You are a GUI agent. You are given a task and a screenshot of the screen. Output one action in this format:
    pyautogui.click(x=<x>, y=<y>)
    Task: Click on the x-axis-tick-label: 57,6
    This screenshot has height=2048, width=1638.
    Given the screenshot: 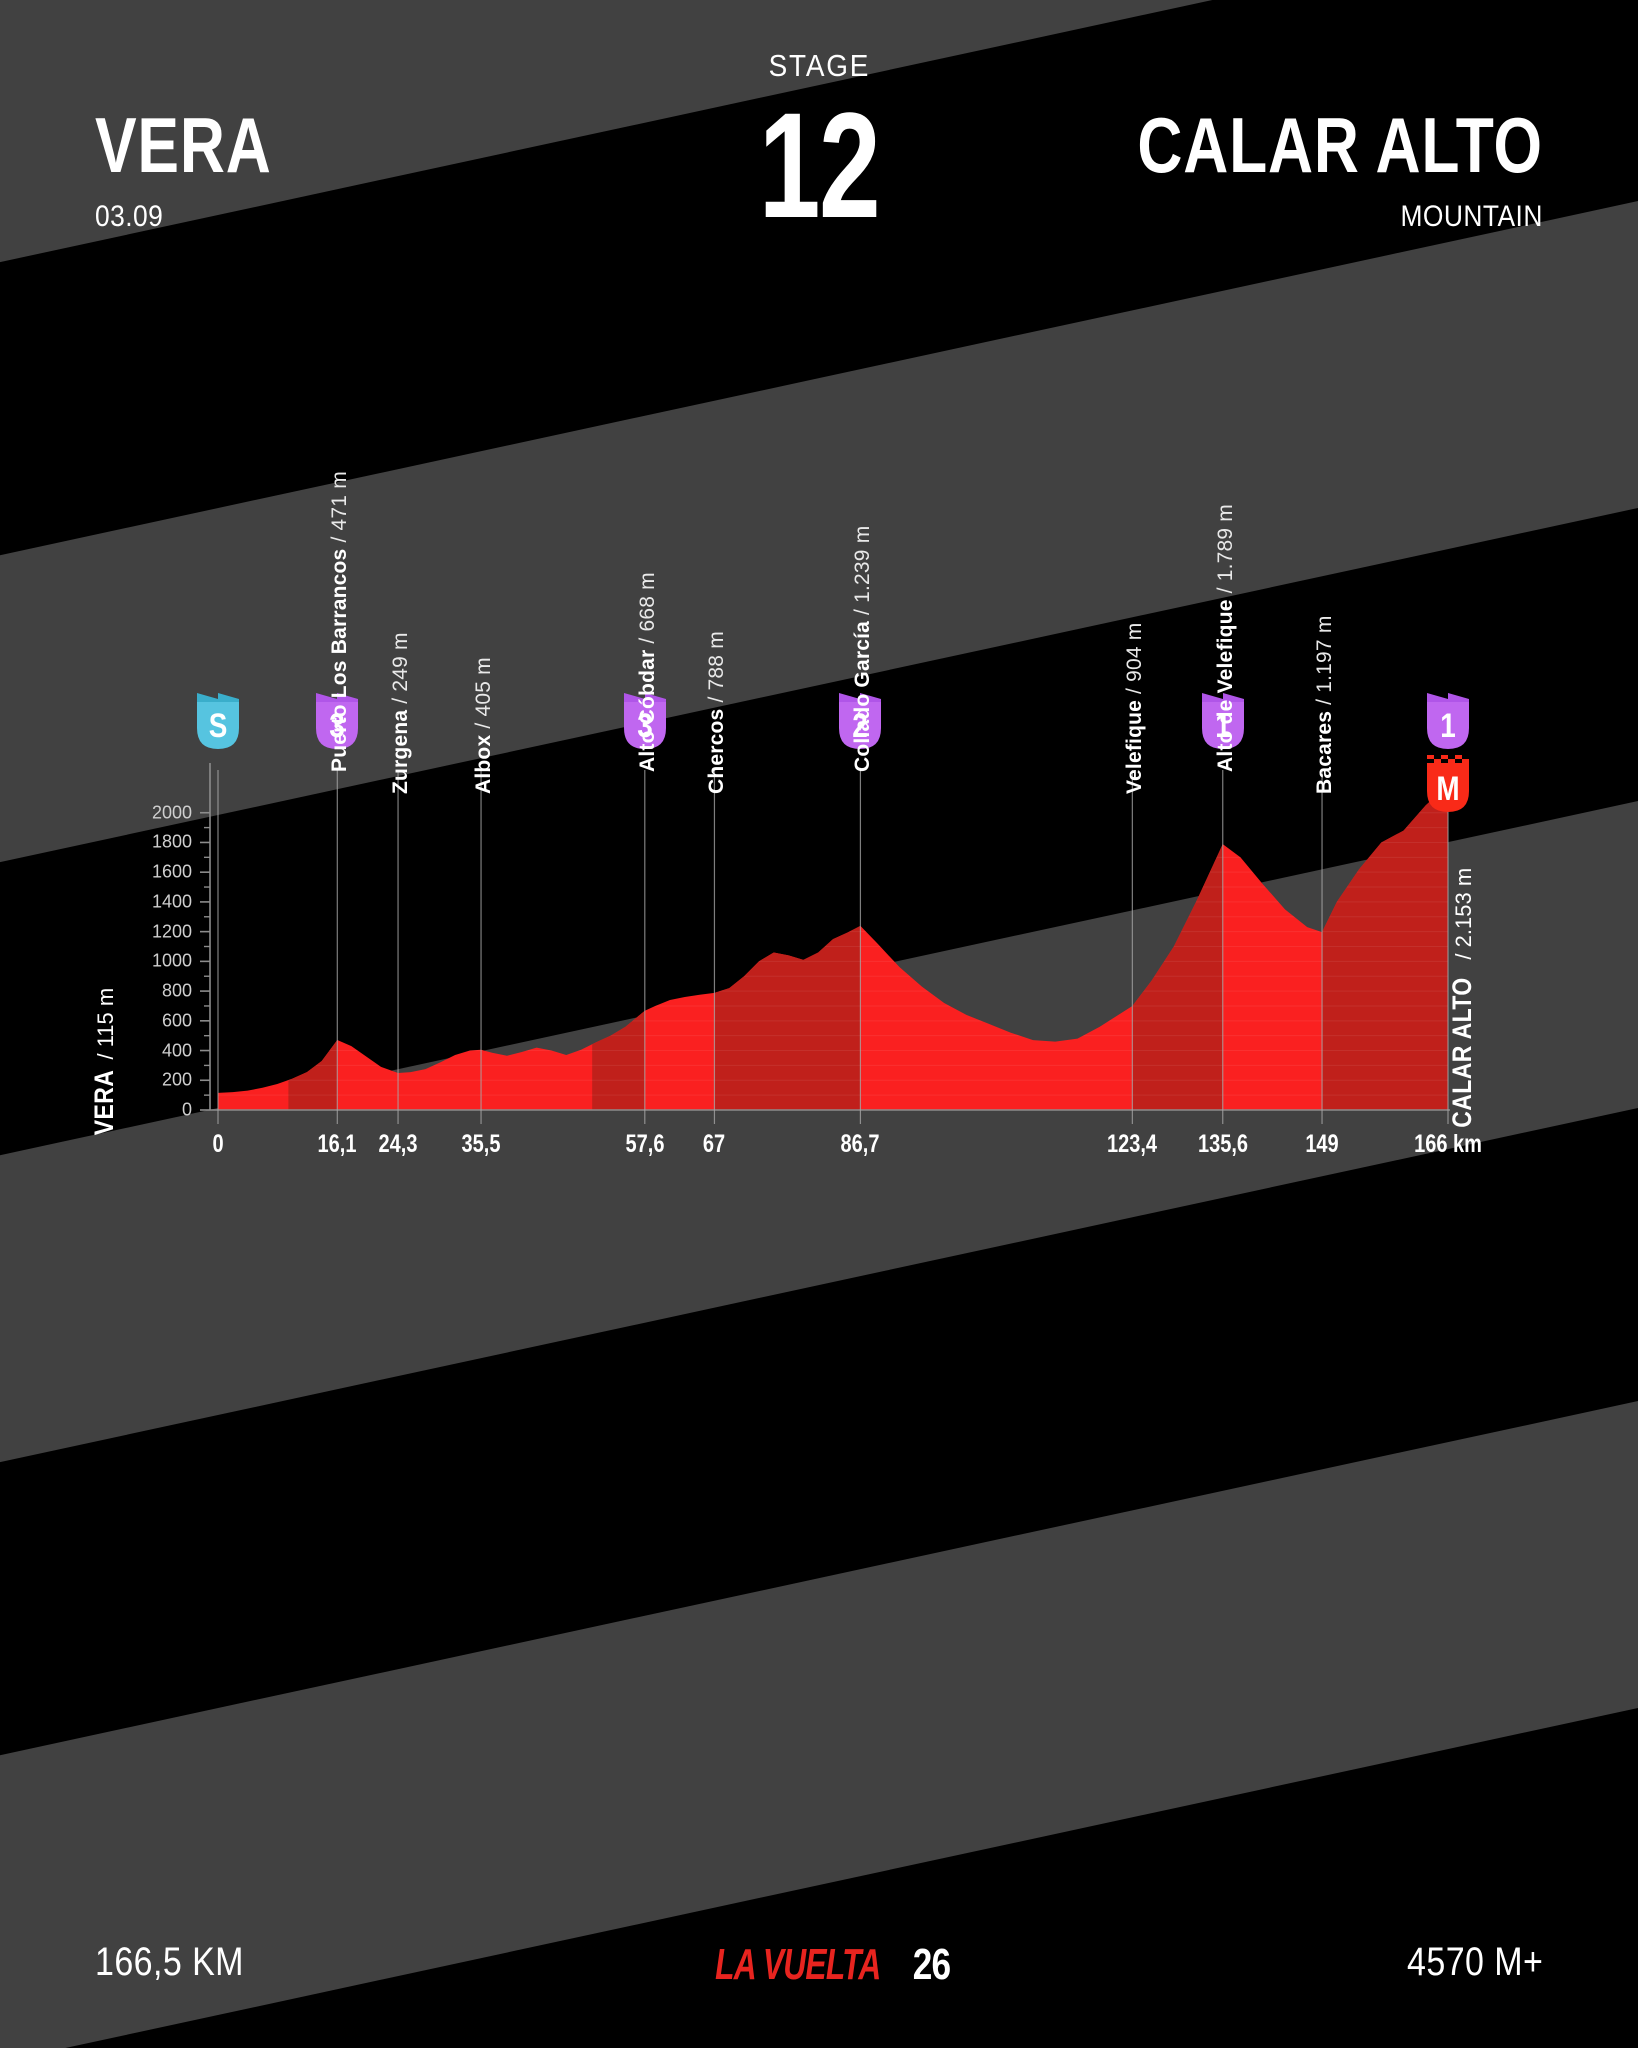 What is the action you would take?
    pyautogui.click(x=645, y=1144)
    